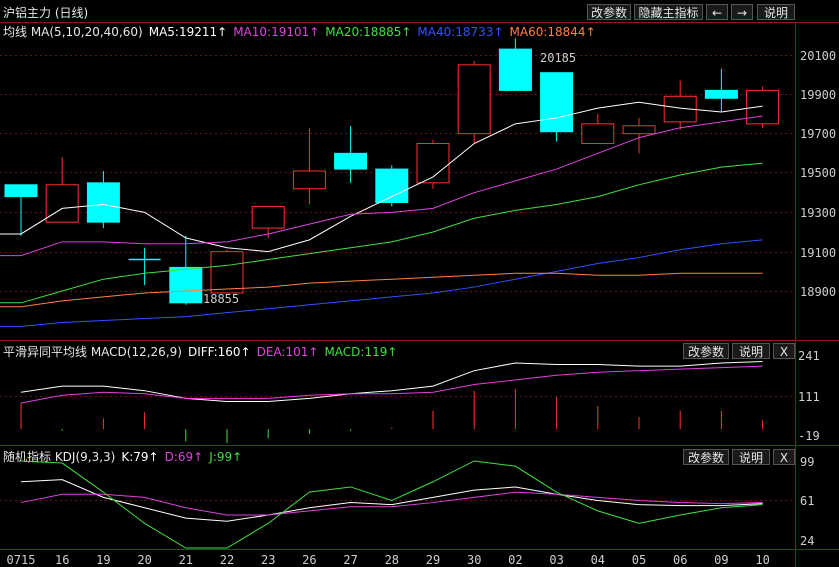 The image size is (839, 567). Describe the element at coordinates (784, 457) in the screenshot. I see `kdj-close-button: X` at that location.